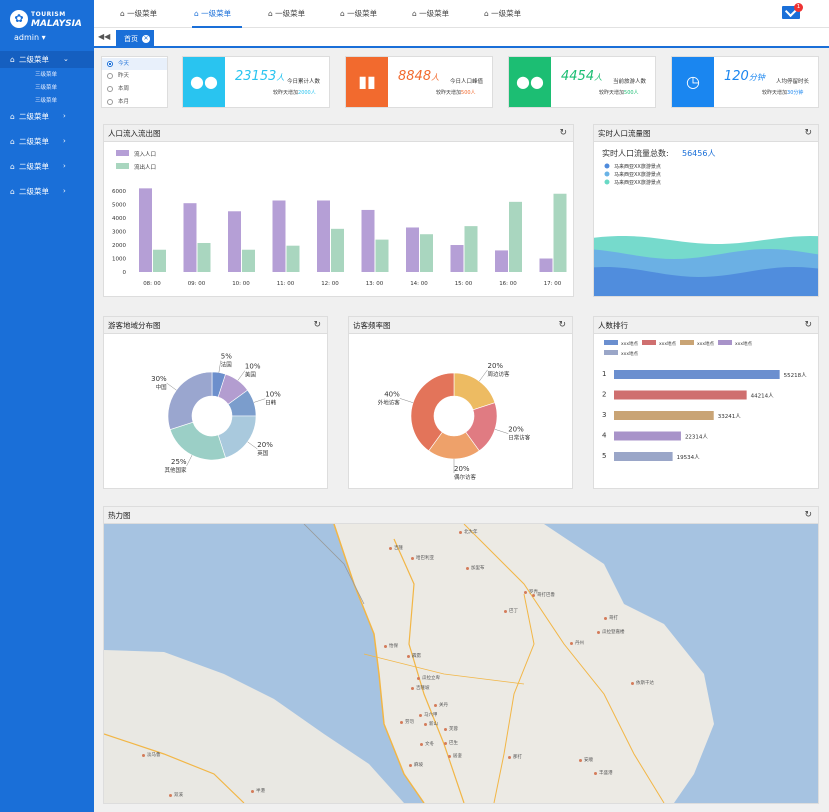  Describe the element at coordinates (217, 27) in the screenshot. I see `active-menu-indicator` at that location.